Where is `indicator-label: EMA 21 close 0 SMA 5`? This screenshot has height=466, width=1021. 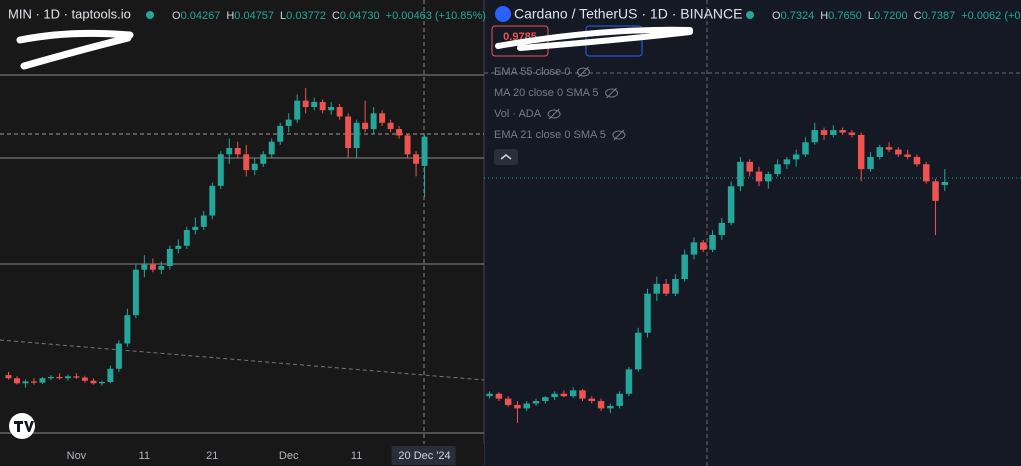
indicator-label: EMA 21 close 0 SMA 5 is located at coordinates (550, 135).